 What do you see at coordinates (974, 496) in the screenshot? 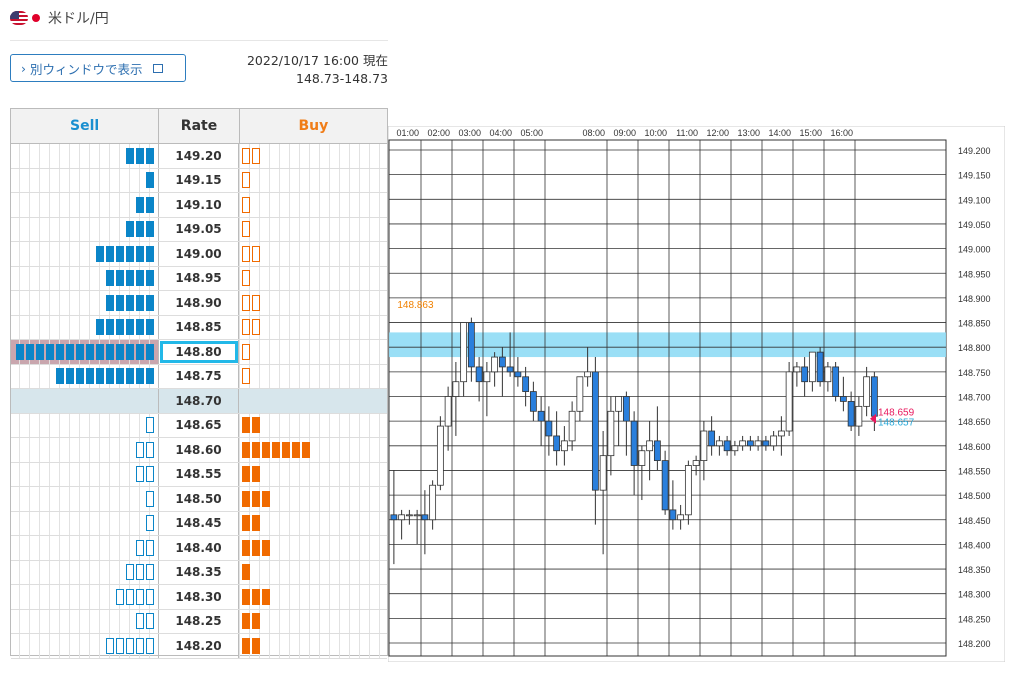
I see `y-tick-label: 148.500` at bounding box center [974, 496].